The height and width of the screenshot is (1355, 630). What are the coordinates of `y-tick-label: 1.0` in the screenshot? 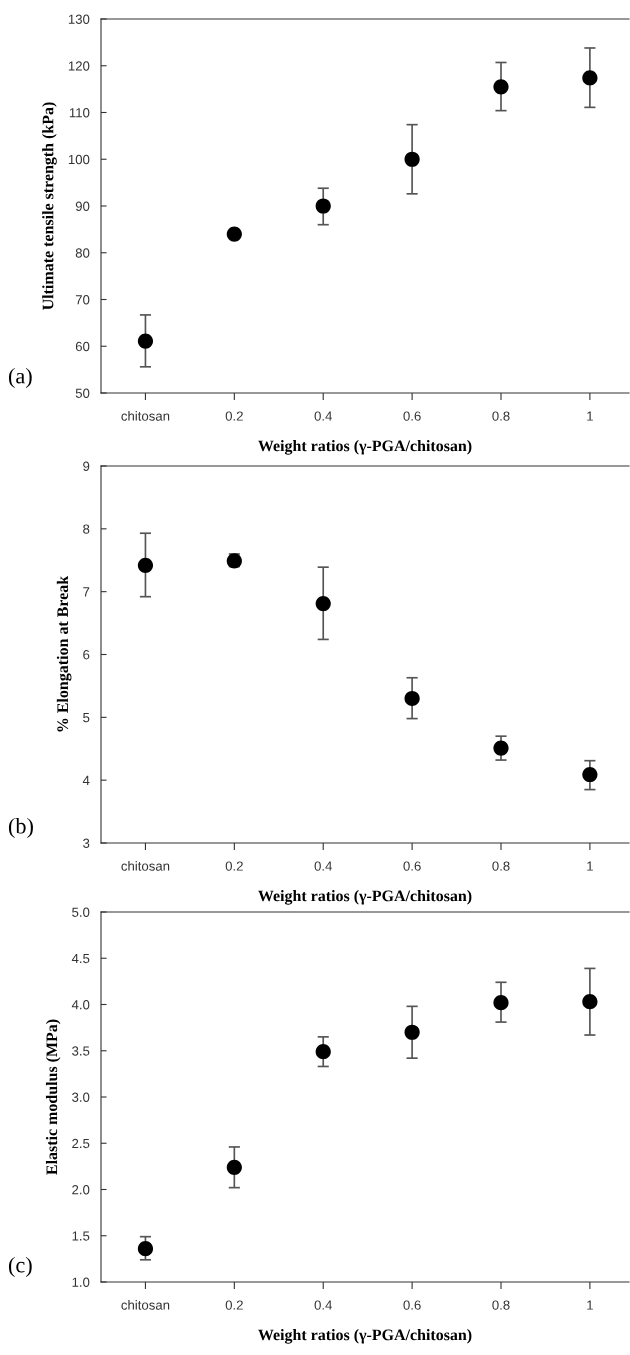 It's located at (81, 1282).